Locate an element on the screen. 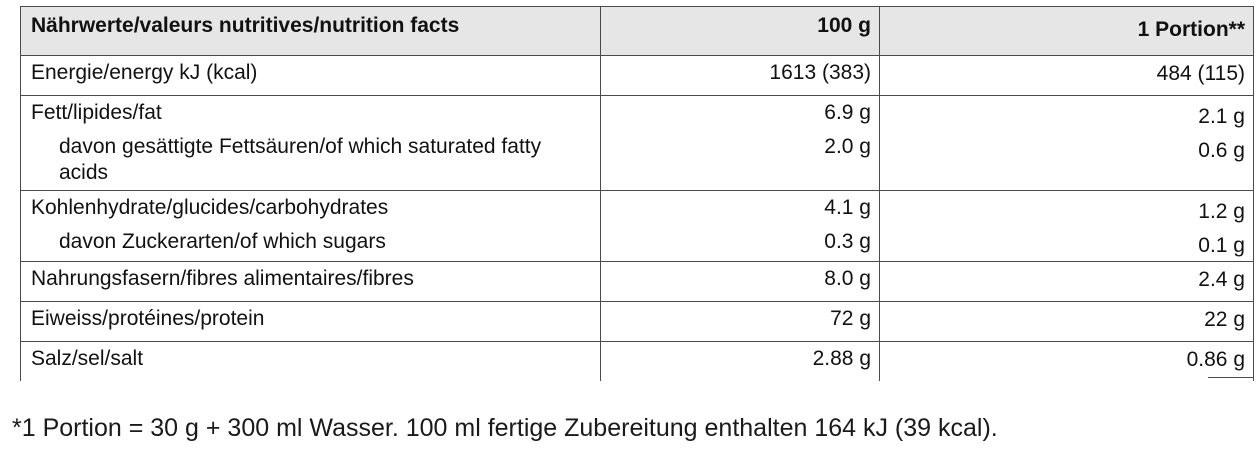 The width and height of the screenshot is (1258, 453). row-value-portion: 2.4 g is located at coordinates (1066, 281).